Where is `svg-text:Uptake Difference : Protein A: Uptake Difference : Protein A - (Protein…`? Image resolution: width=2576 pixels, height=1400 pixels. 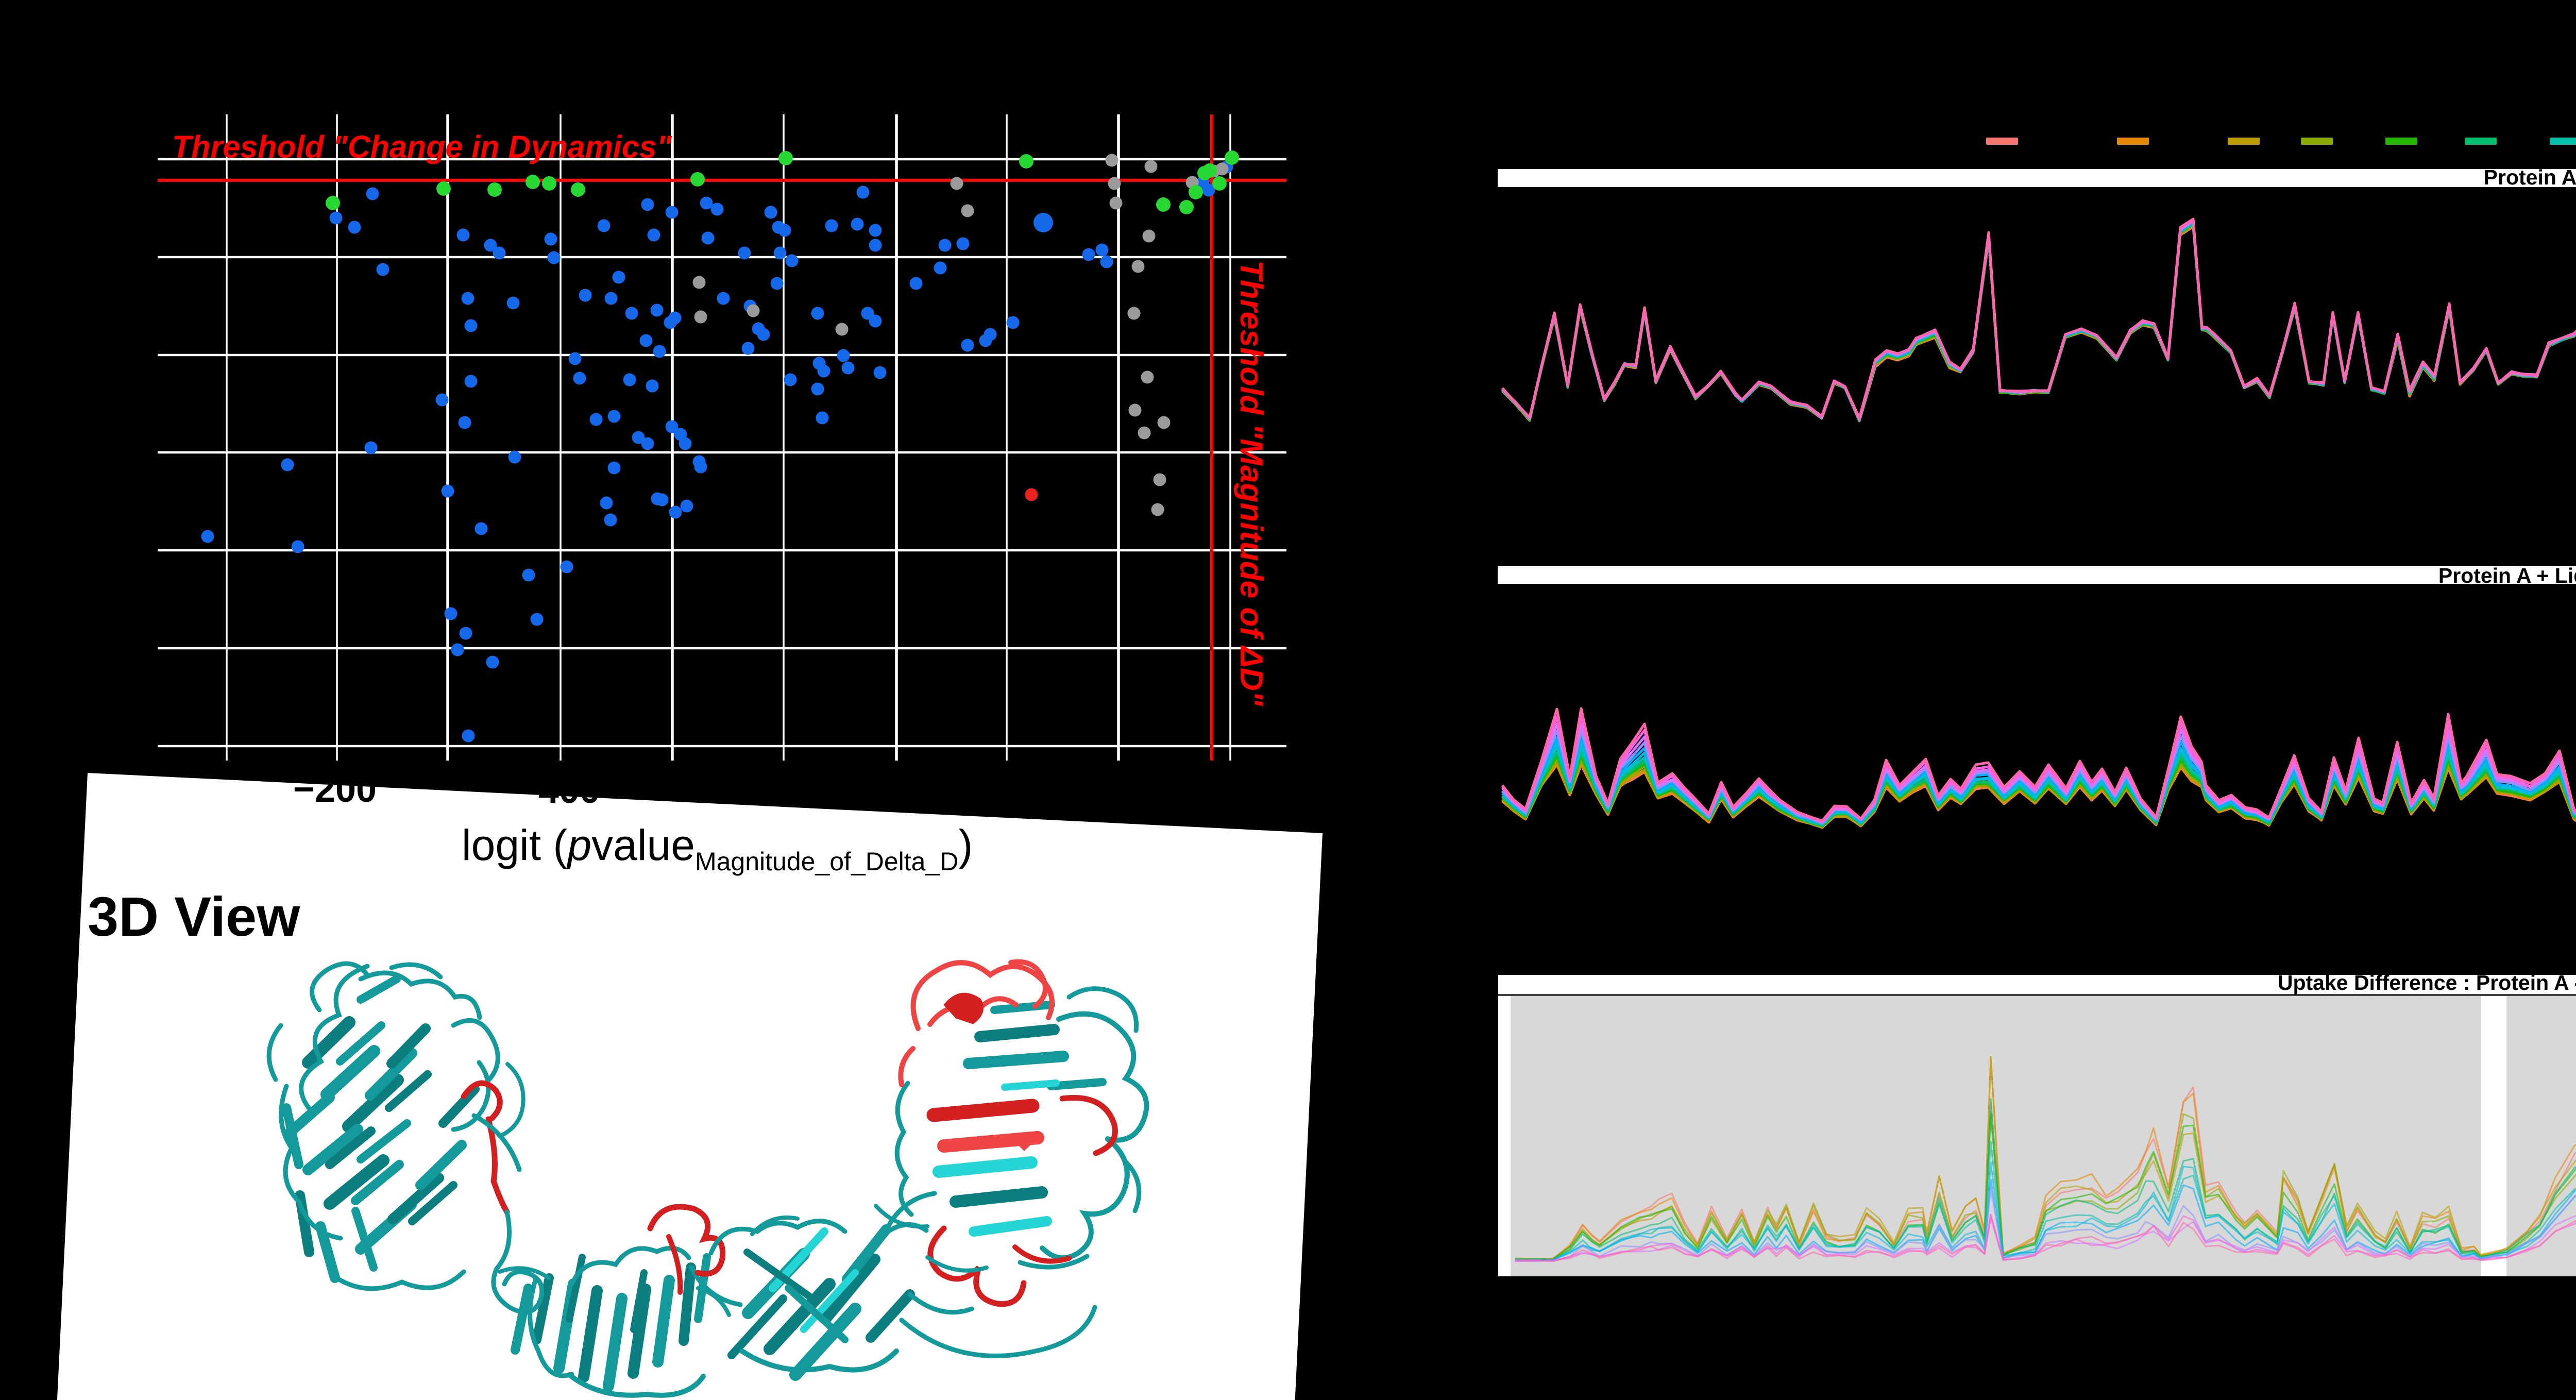 svg-text:Uptake Difference : Protein A: Uptake Difference : Protein A - (Protein… is located at coordinates (2427, 982).